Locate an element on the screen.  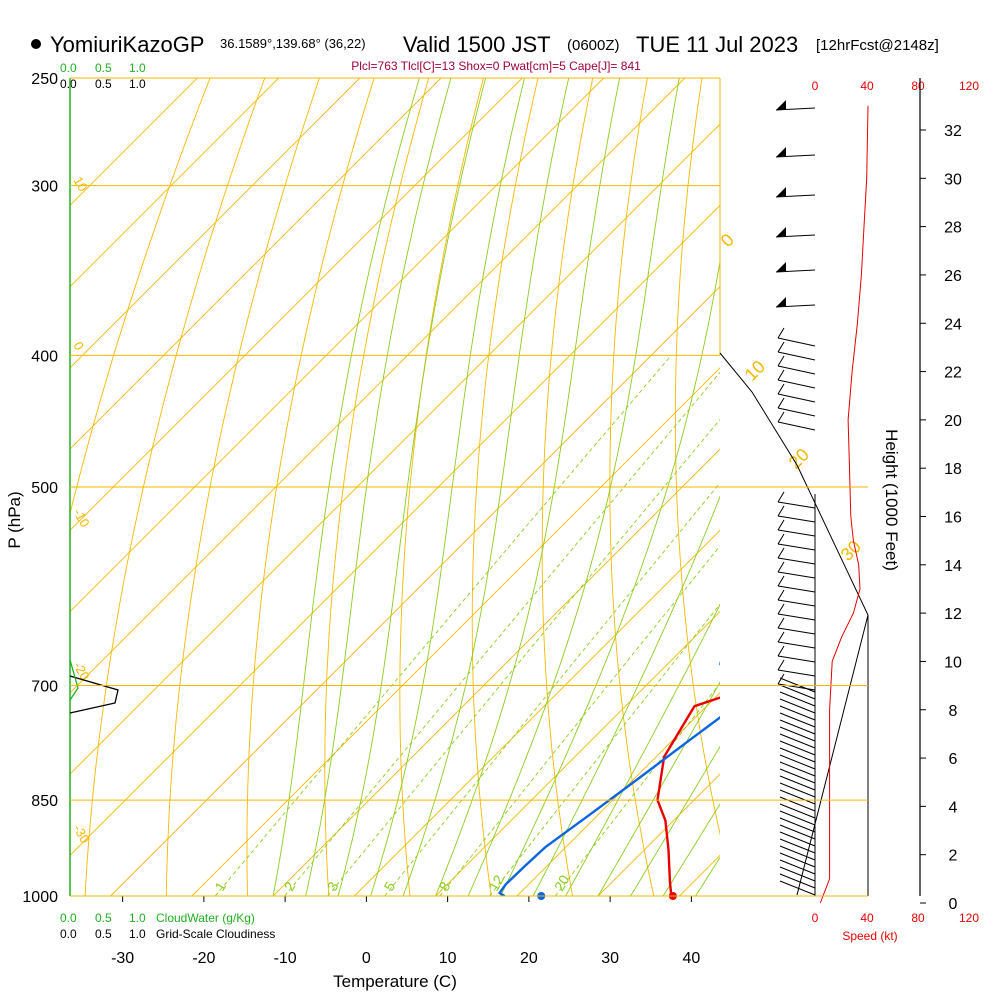
valid-date: TUE 11 Jul 2023 is located at coordinates (717, 44).